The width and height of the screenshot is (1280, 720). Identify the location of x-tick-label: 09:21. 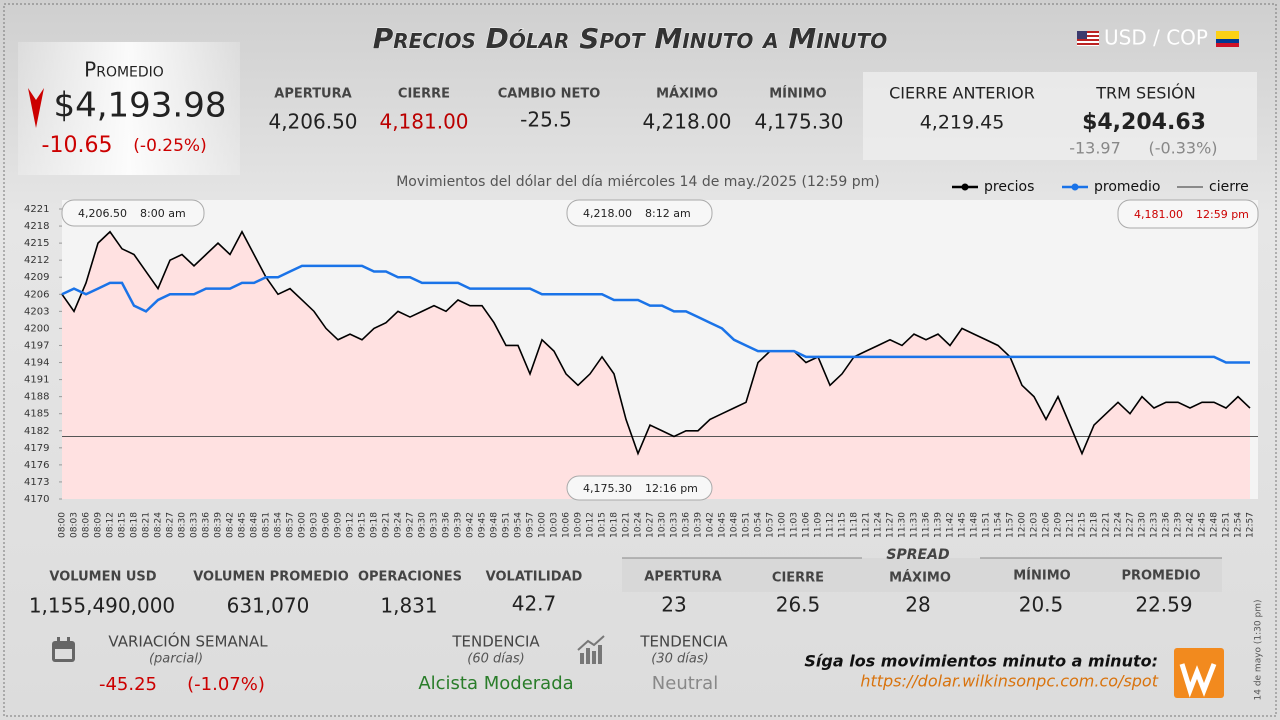
(387, 525).